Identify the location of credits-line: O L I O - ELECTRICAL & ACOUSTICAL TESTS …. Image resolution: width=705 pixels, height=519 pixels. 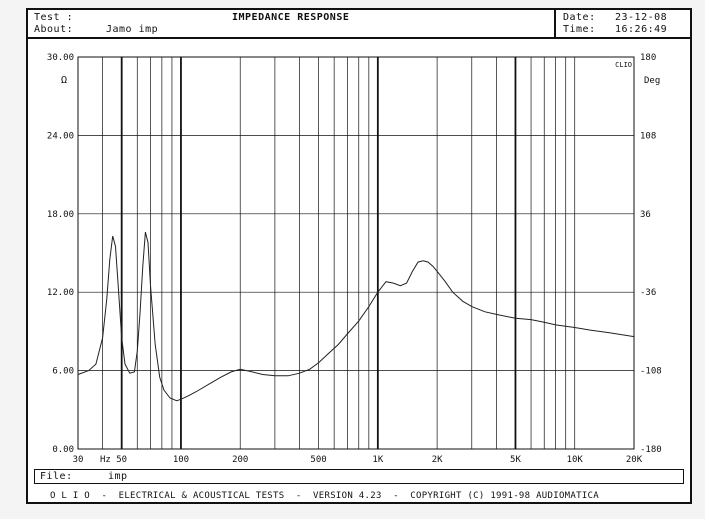
(324, 496).